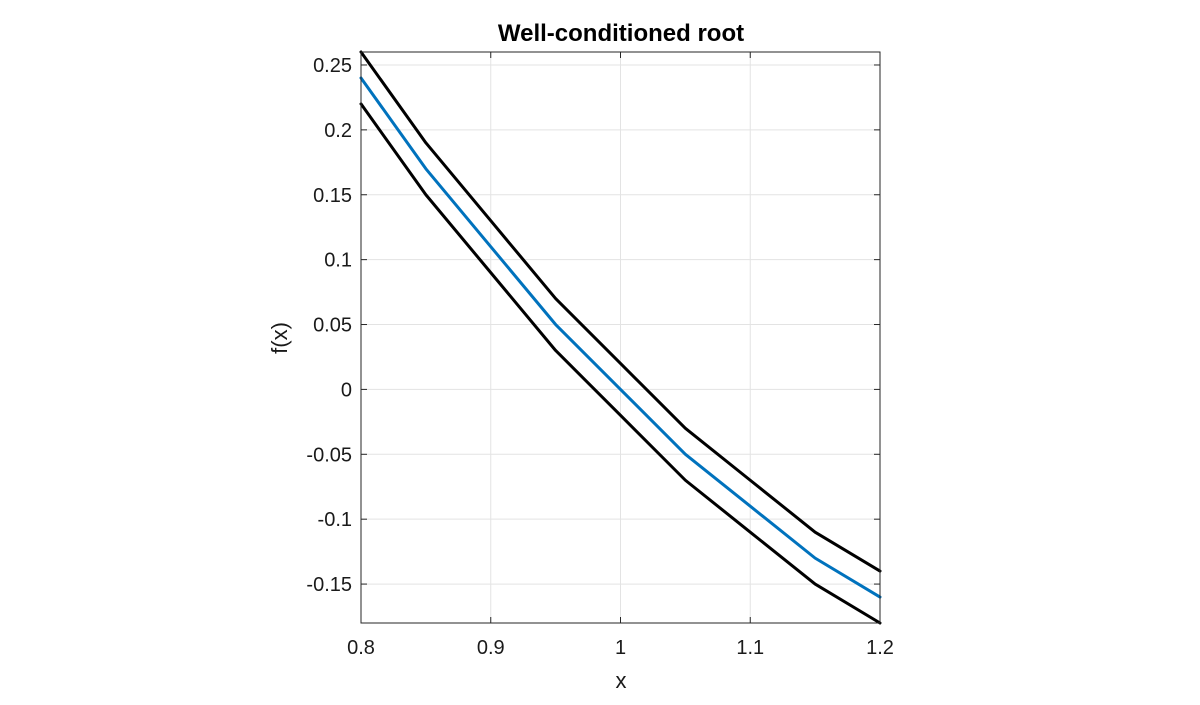 Image resolution: width=1200 pixels, height=705 pixels. I want to click on chart-title: Well-conditioned root, so click(621, 33).